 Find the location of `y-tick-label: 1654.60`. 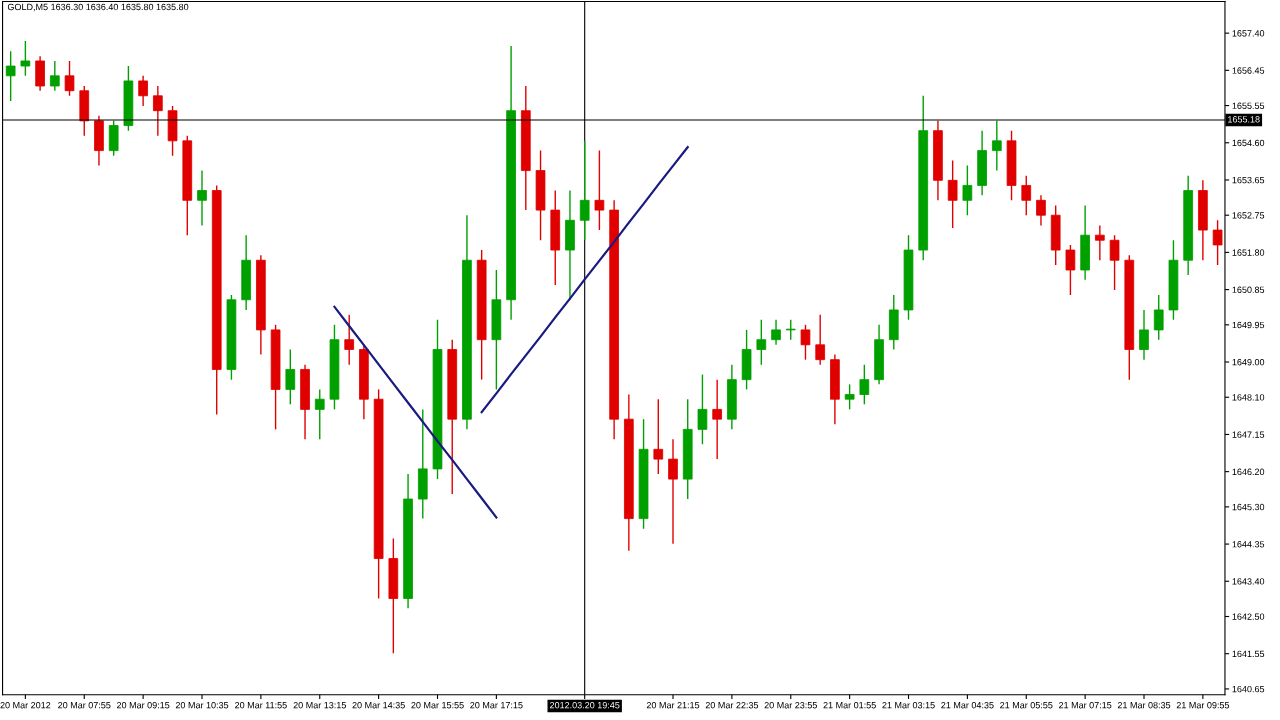

y-tick-label: 1654.60 is located at coordinates (1248, 143).